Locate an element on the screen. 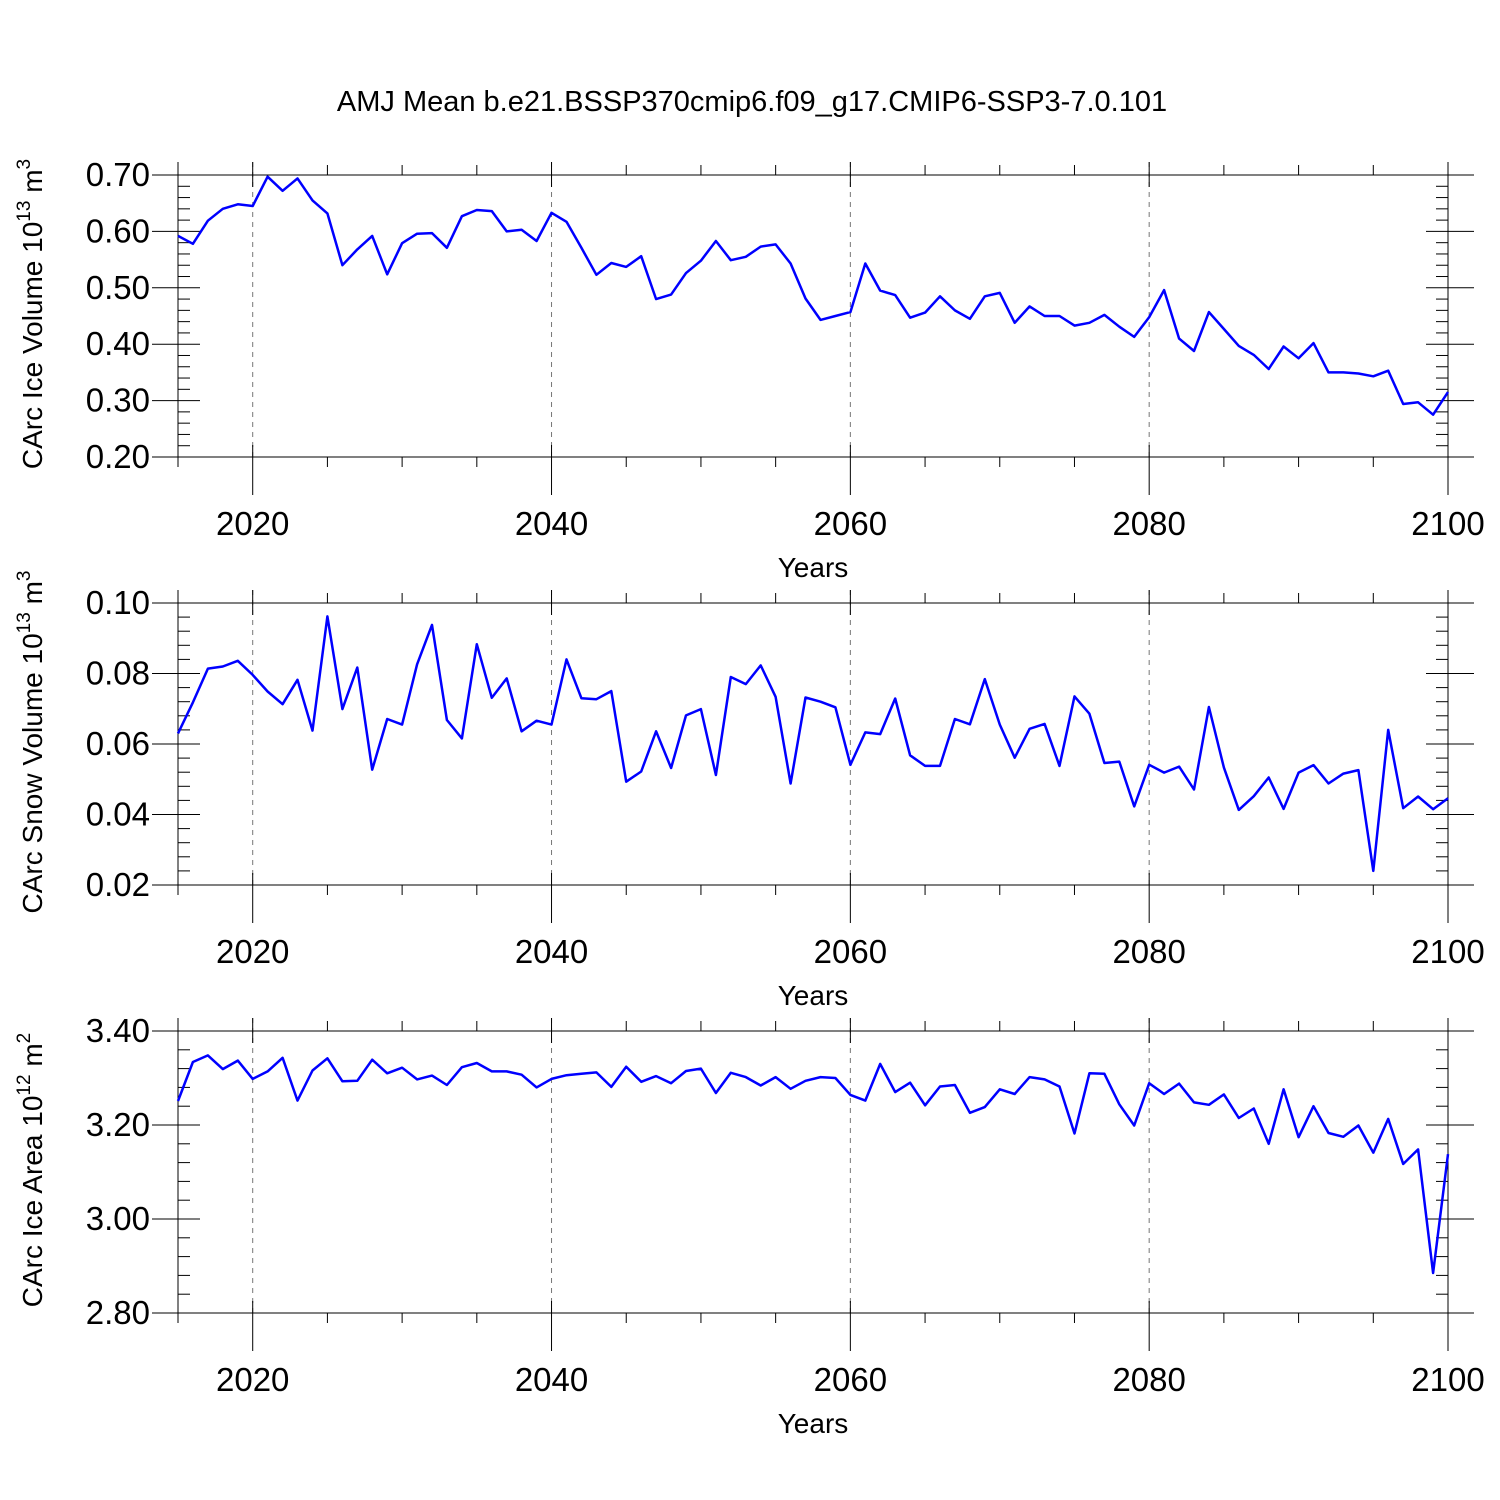 The height and width of the screenshot is (1500, 1500). y-tick-label: 0.10 is located at coordinates (118, 602).